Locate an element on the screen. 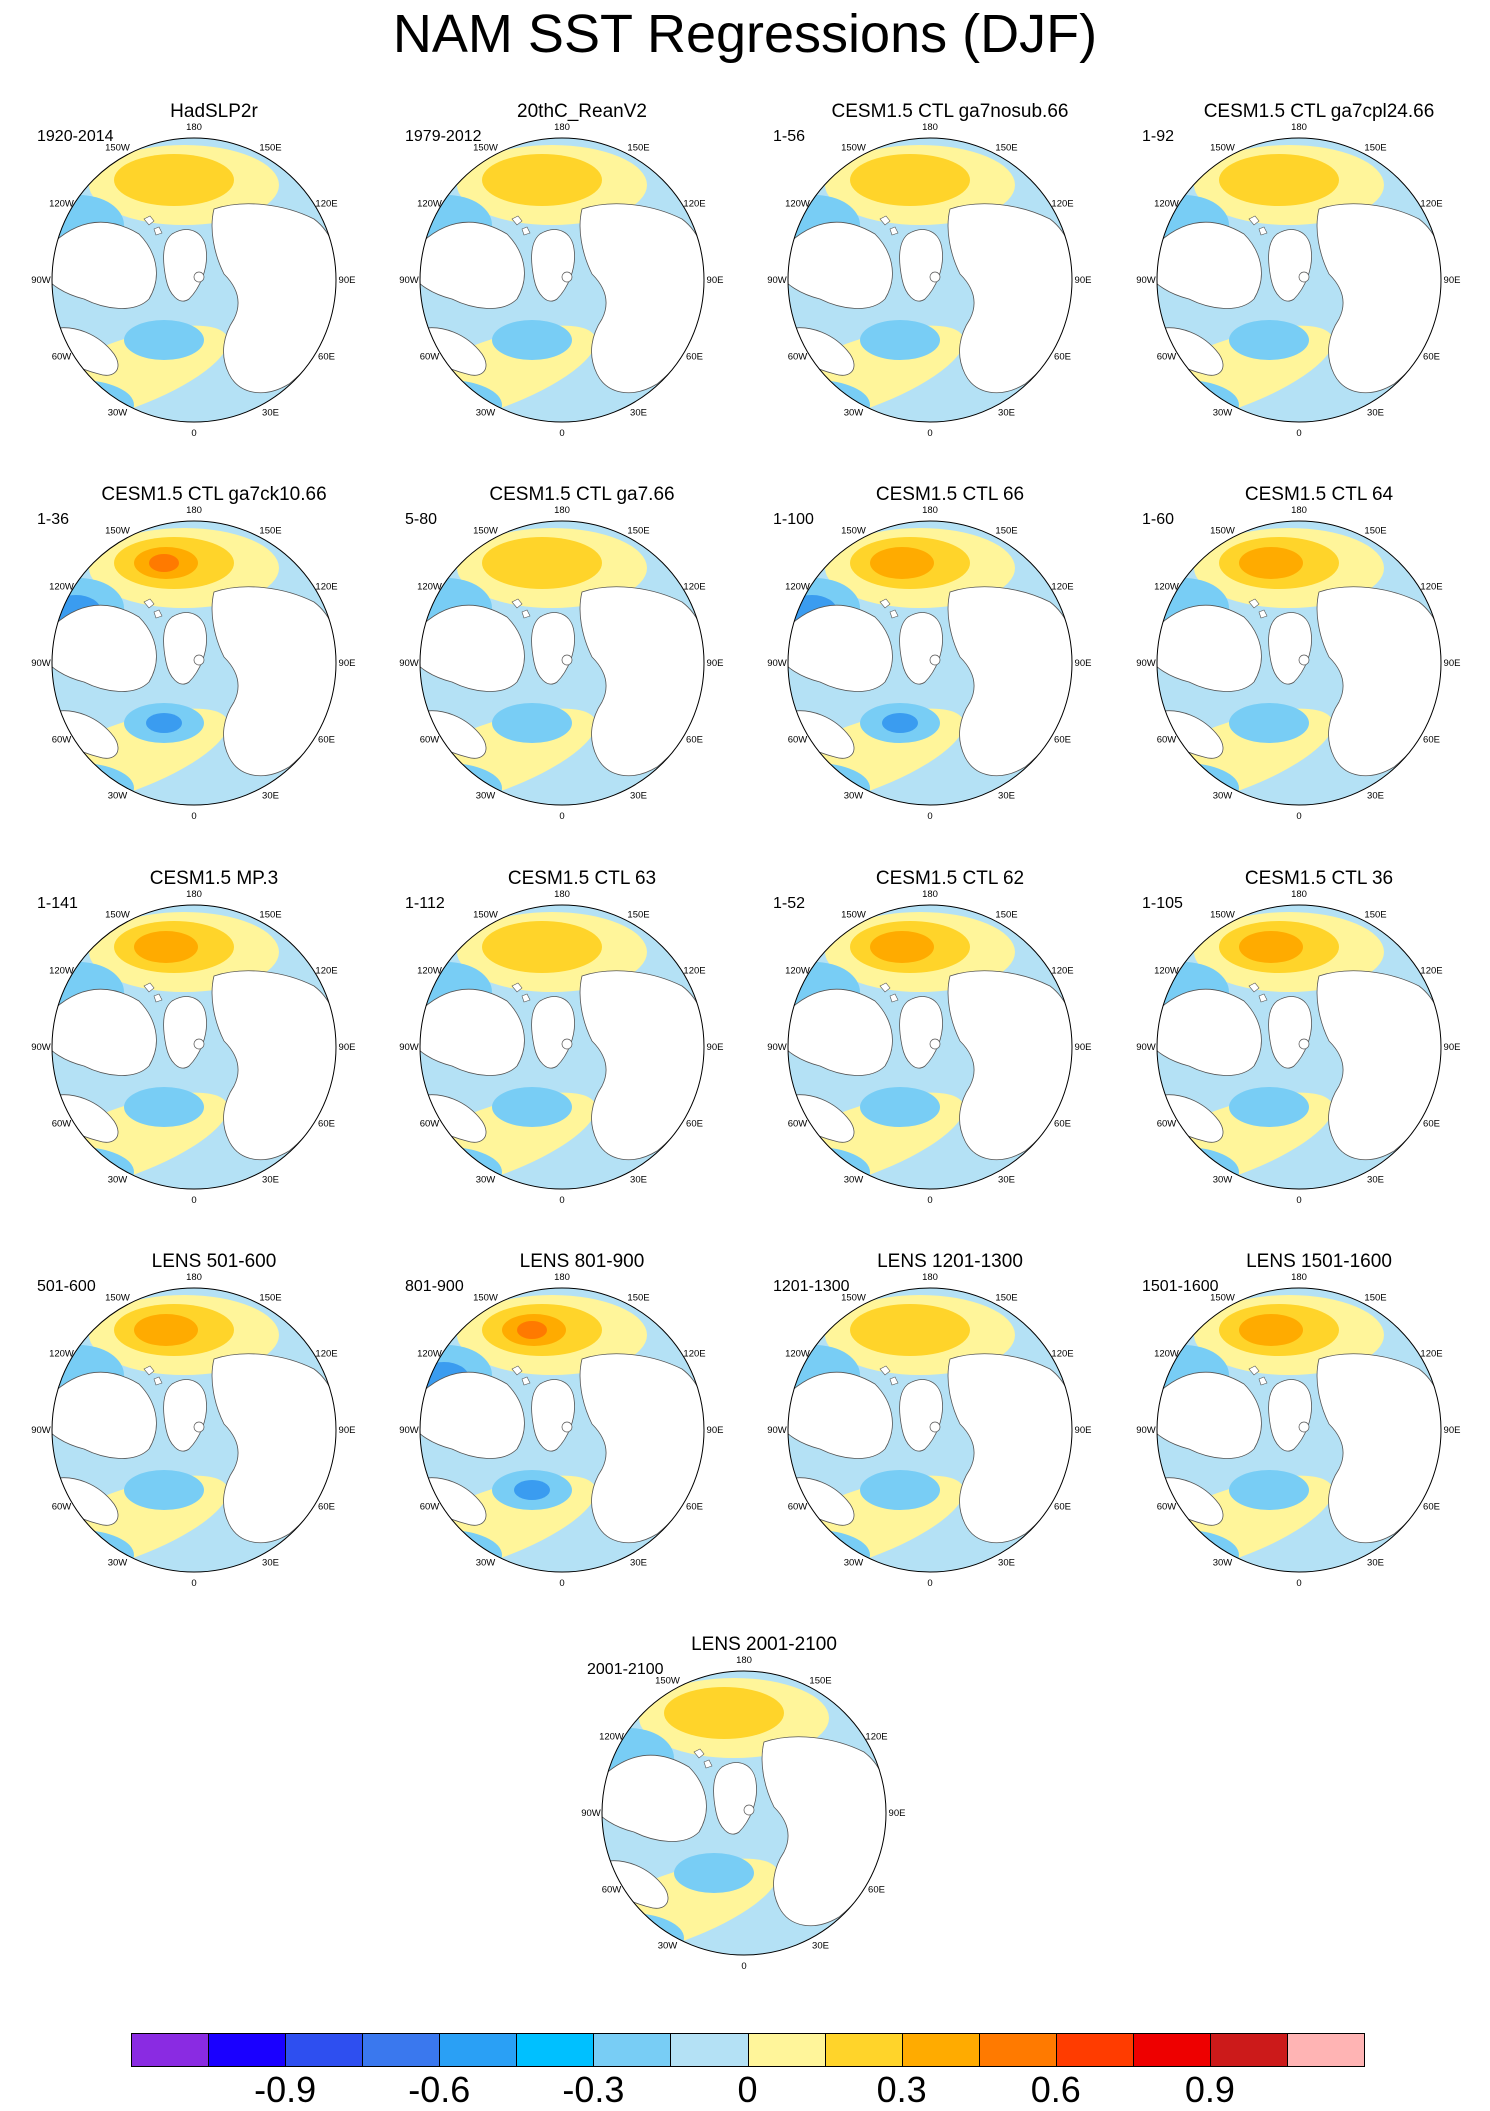 This screenshot has height=2111, width=1490. panel-period: 801-900 is located at coordinates (434, 1286).